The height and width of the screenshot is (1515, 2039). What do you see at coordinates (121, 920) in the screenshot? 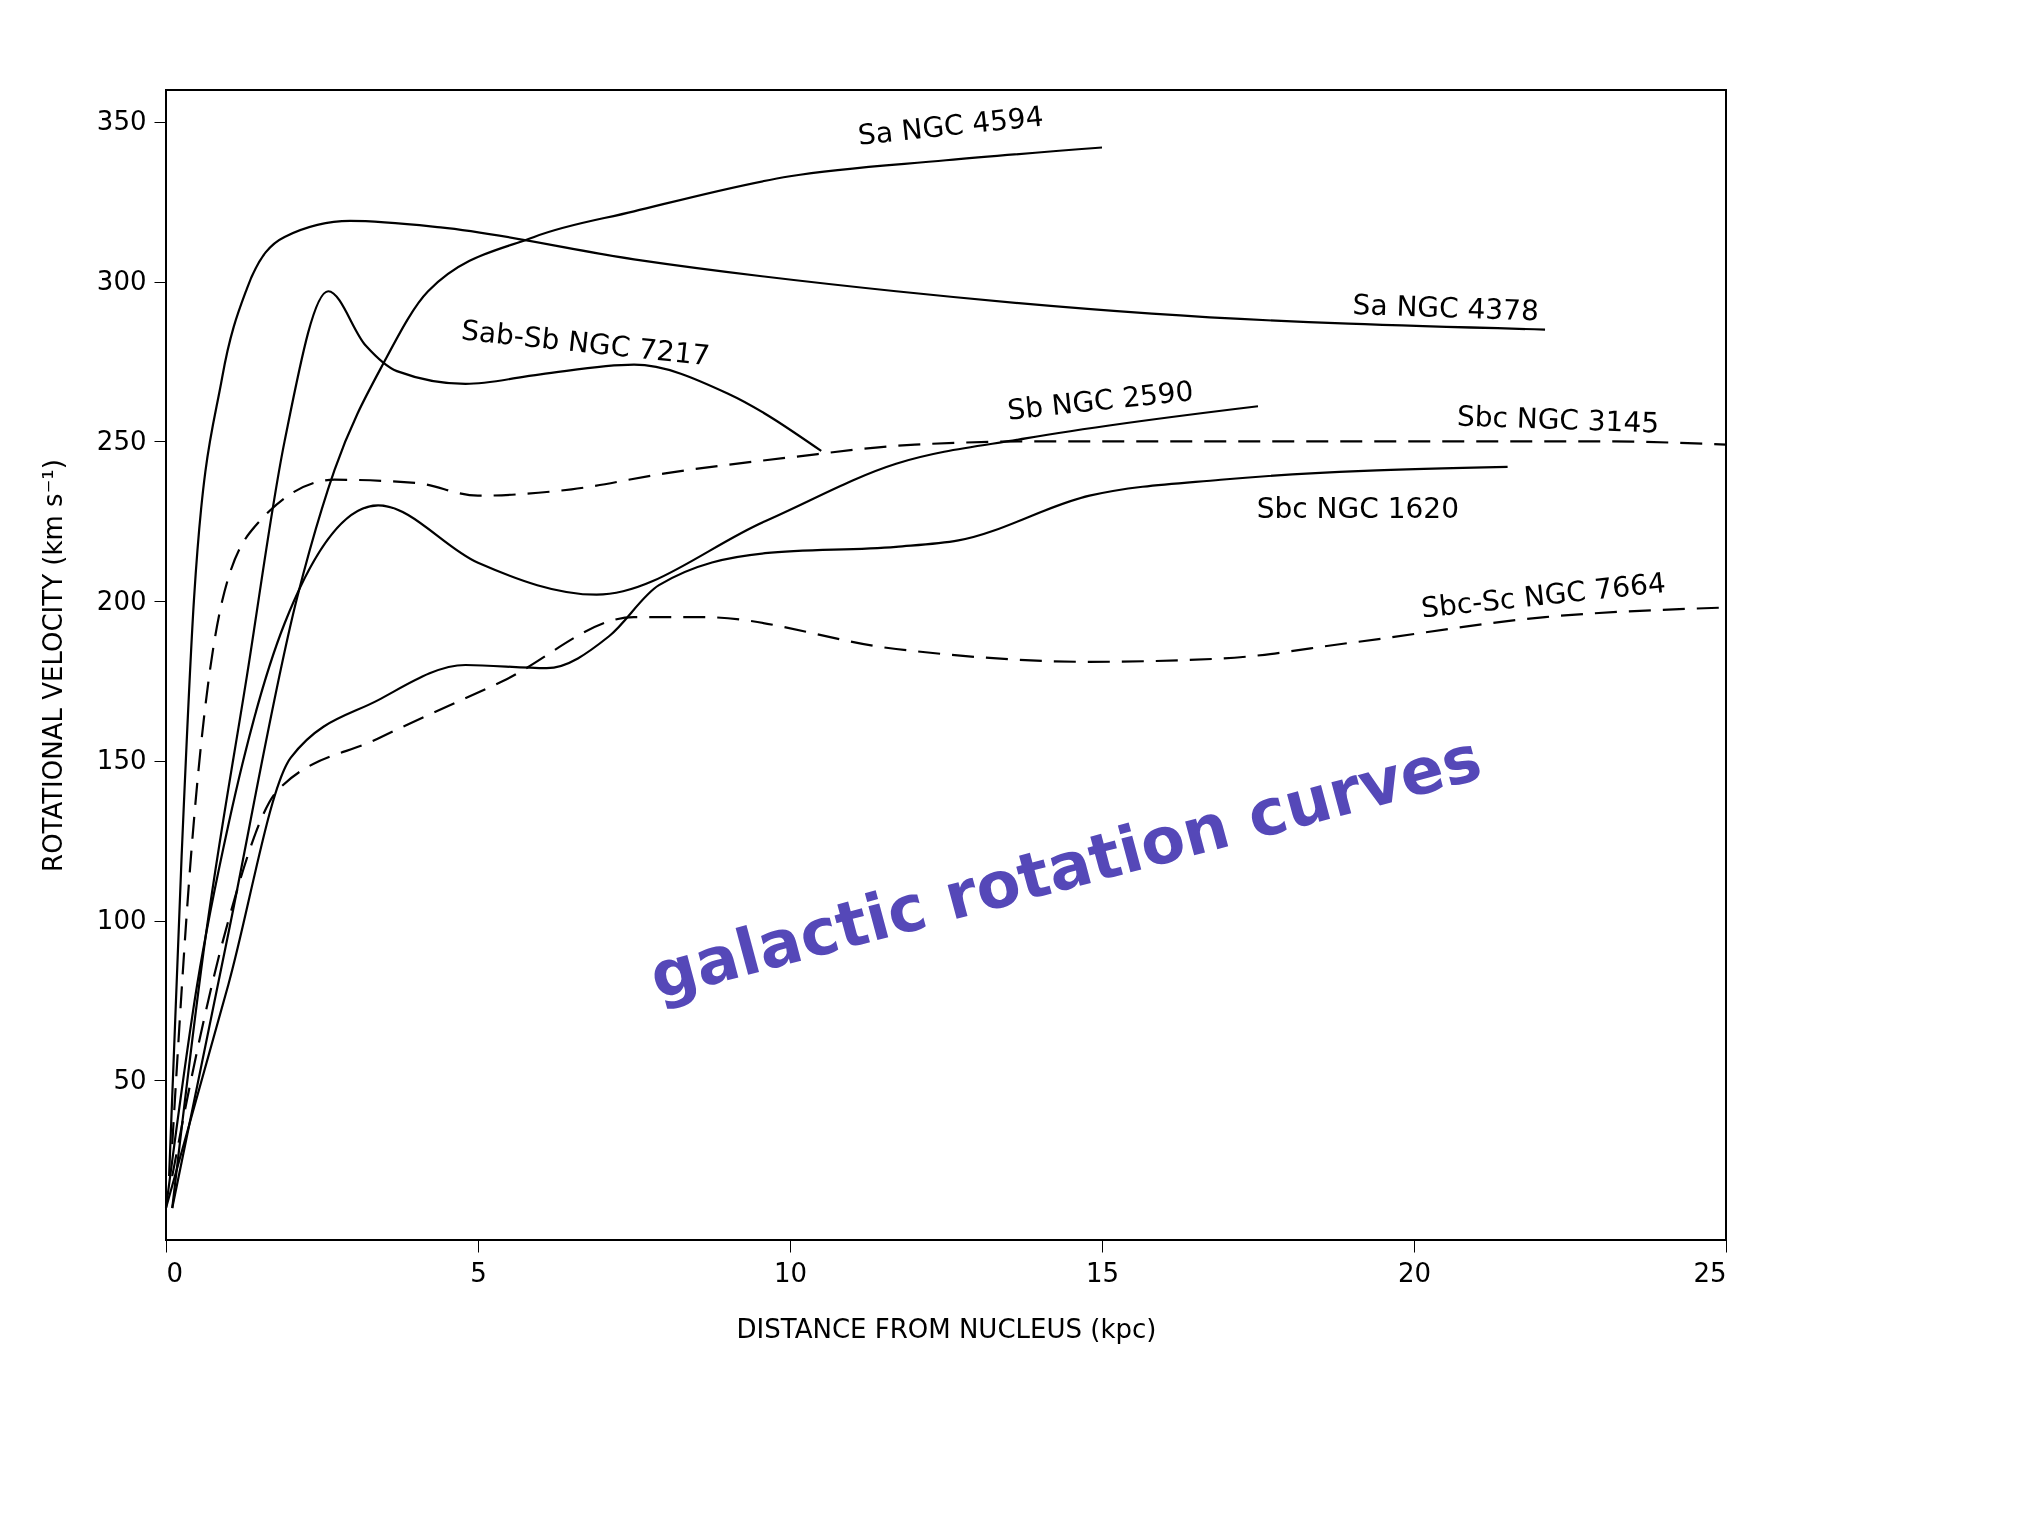
I see `y-tick-label: 100` at bounding box center [121, 920].